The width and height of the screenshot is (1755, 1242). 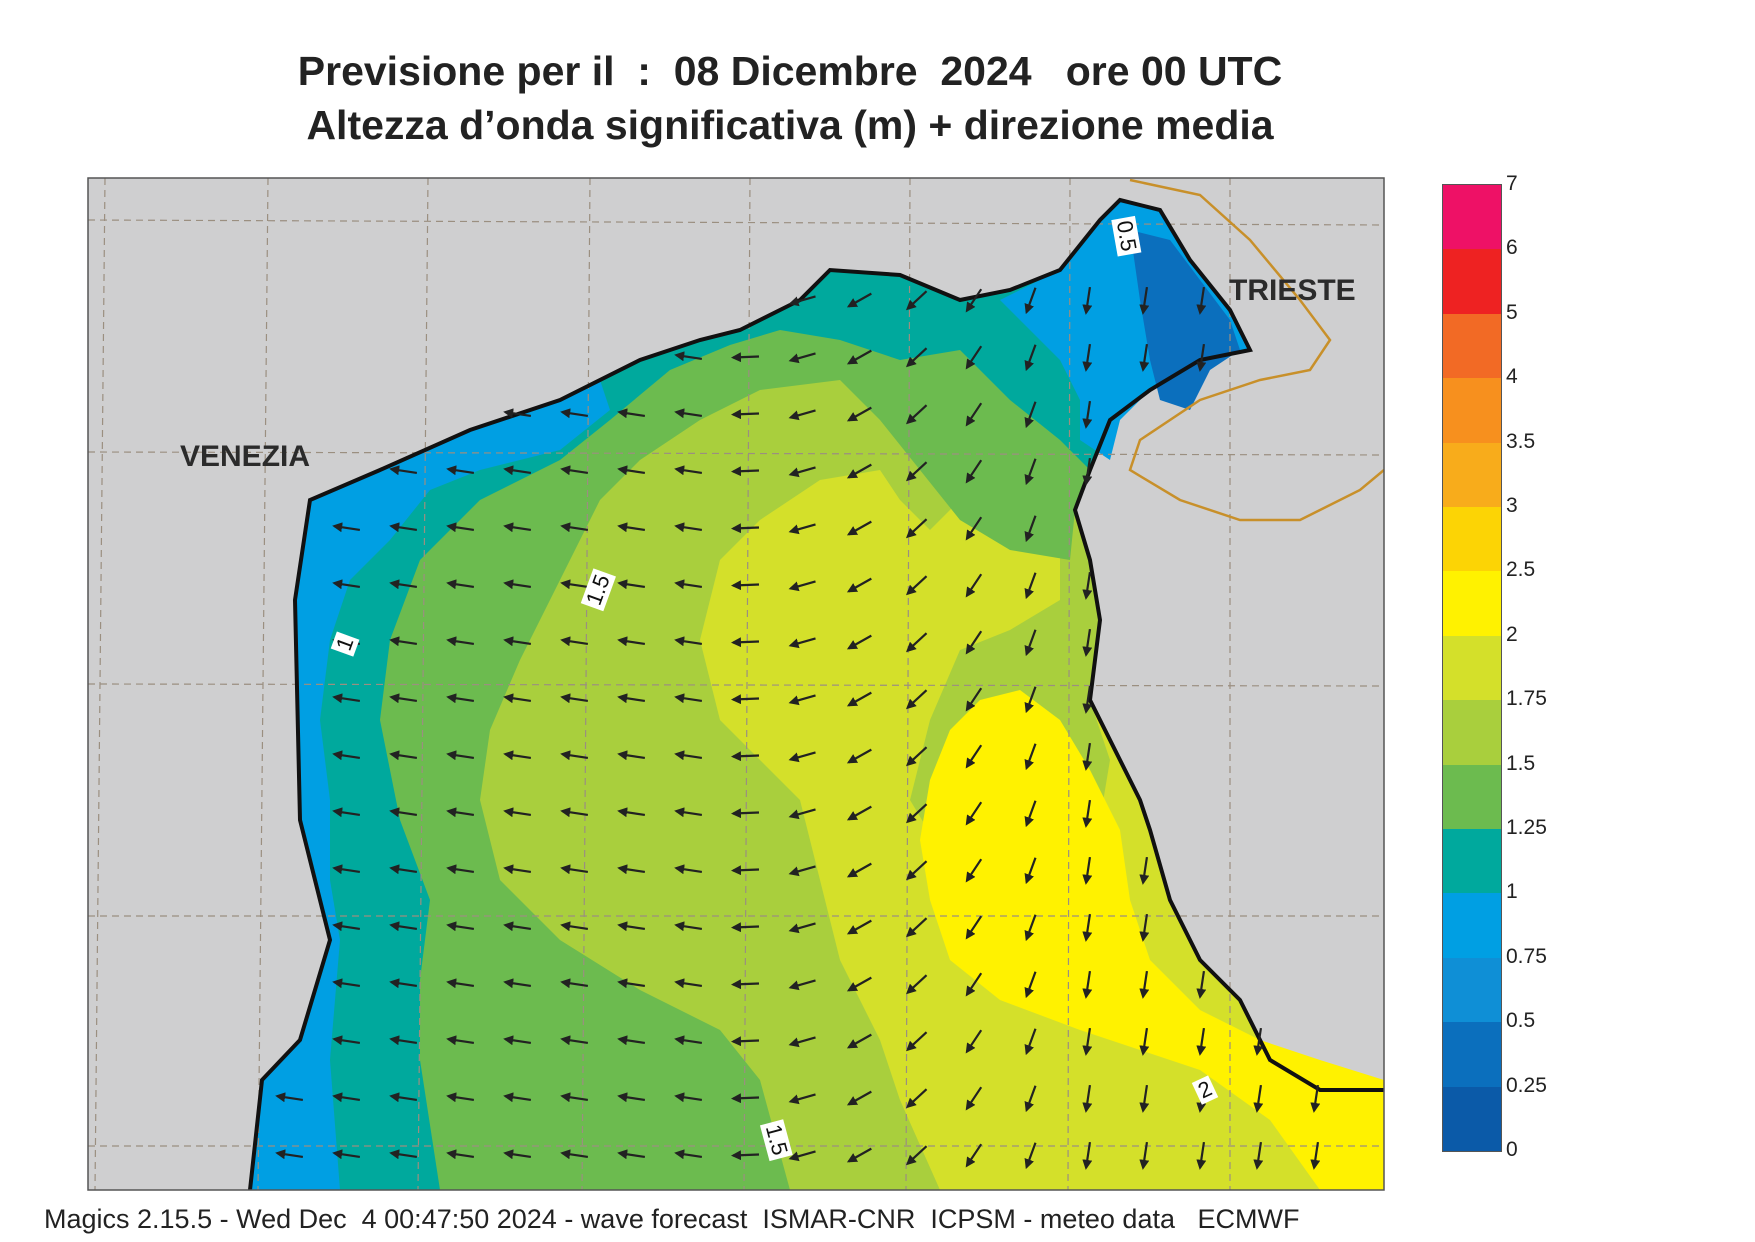 I want to click on legend-level-label: 3.5, so click(x=1521, y=441).